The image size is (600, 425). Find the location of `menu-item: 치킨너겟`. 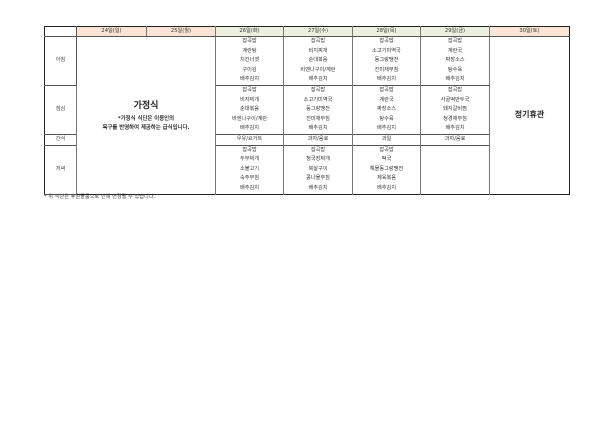

menu-item: 치킨너겟 is located at coordinates (249, 61).